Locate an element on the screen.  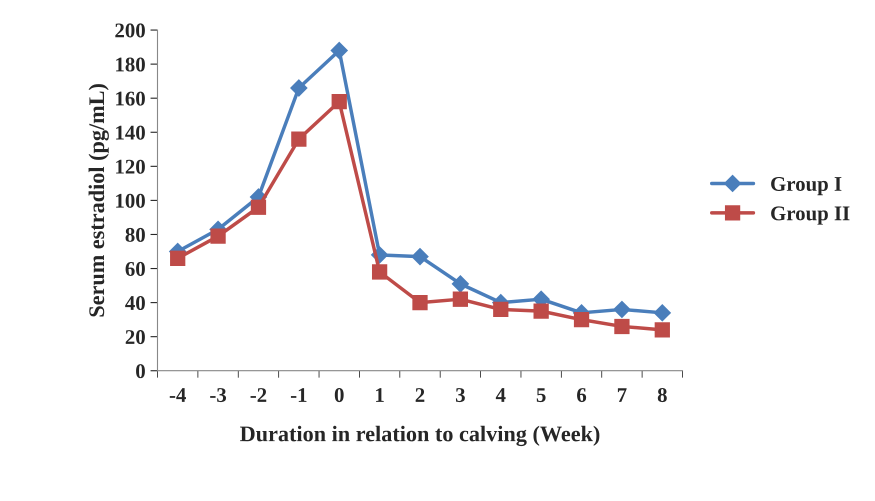
y-tick-label: 180 is located at coordinates (130, 65).